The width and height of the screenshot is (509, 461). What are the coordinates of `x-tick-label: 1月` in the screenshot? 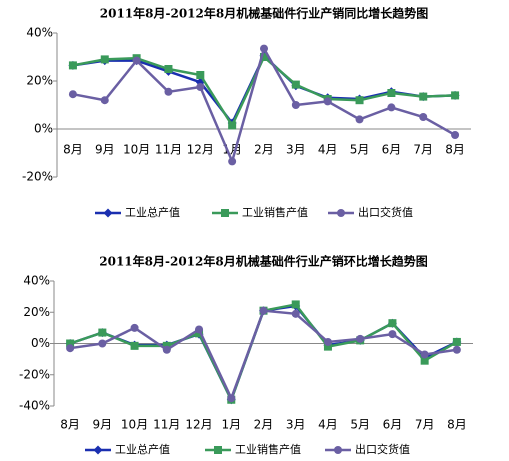 It's located at (231, 425).